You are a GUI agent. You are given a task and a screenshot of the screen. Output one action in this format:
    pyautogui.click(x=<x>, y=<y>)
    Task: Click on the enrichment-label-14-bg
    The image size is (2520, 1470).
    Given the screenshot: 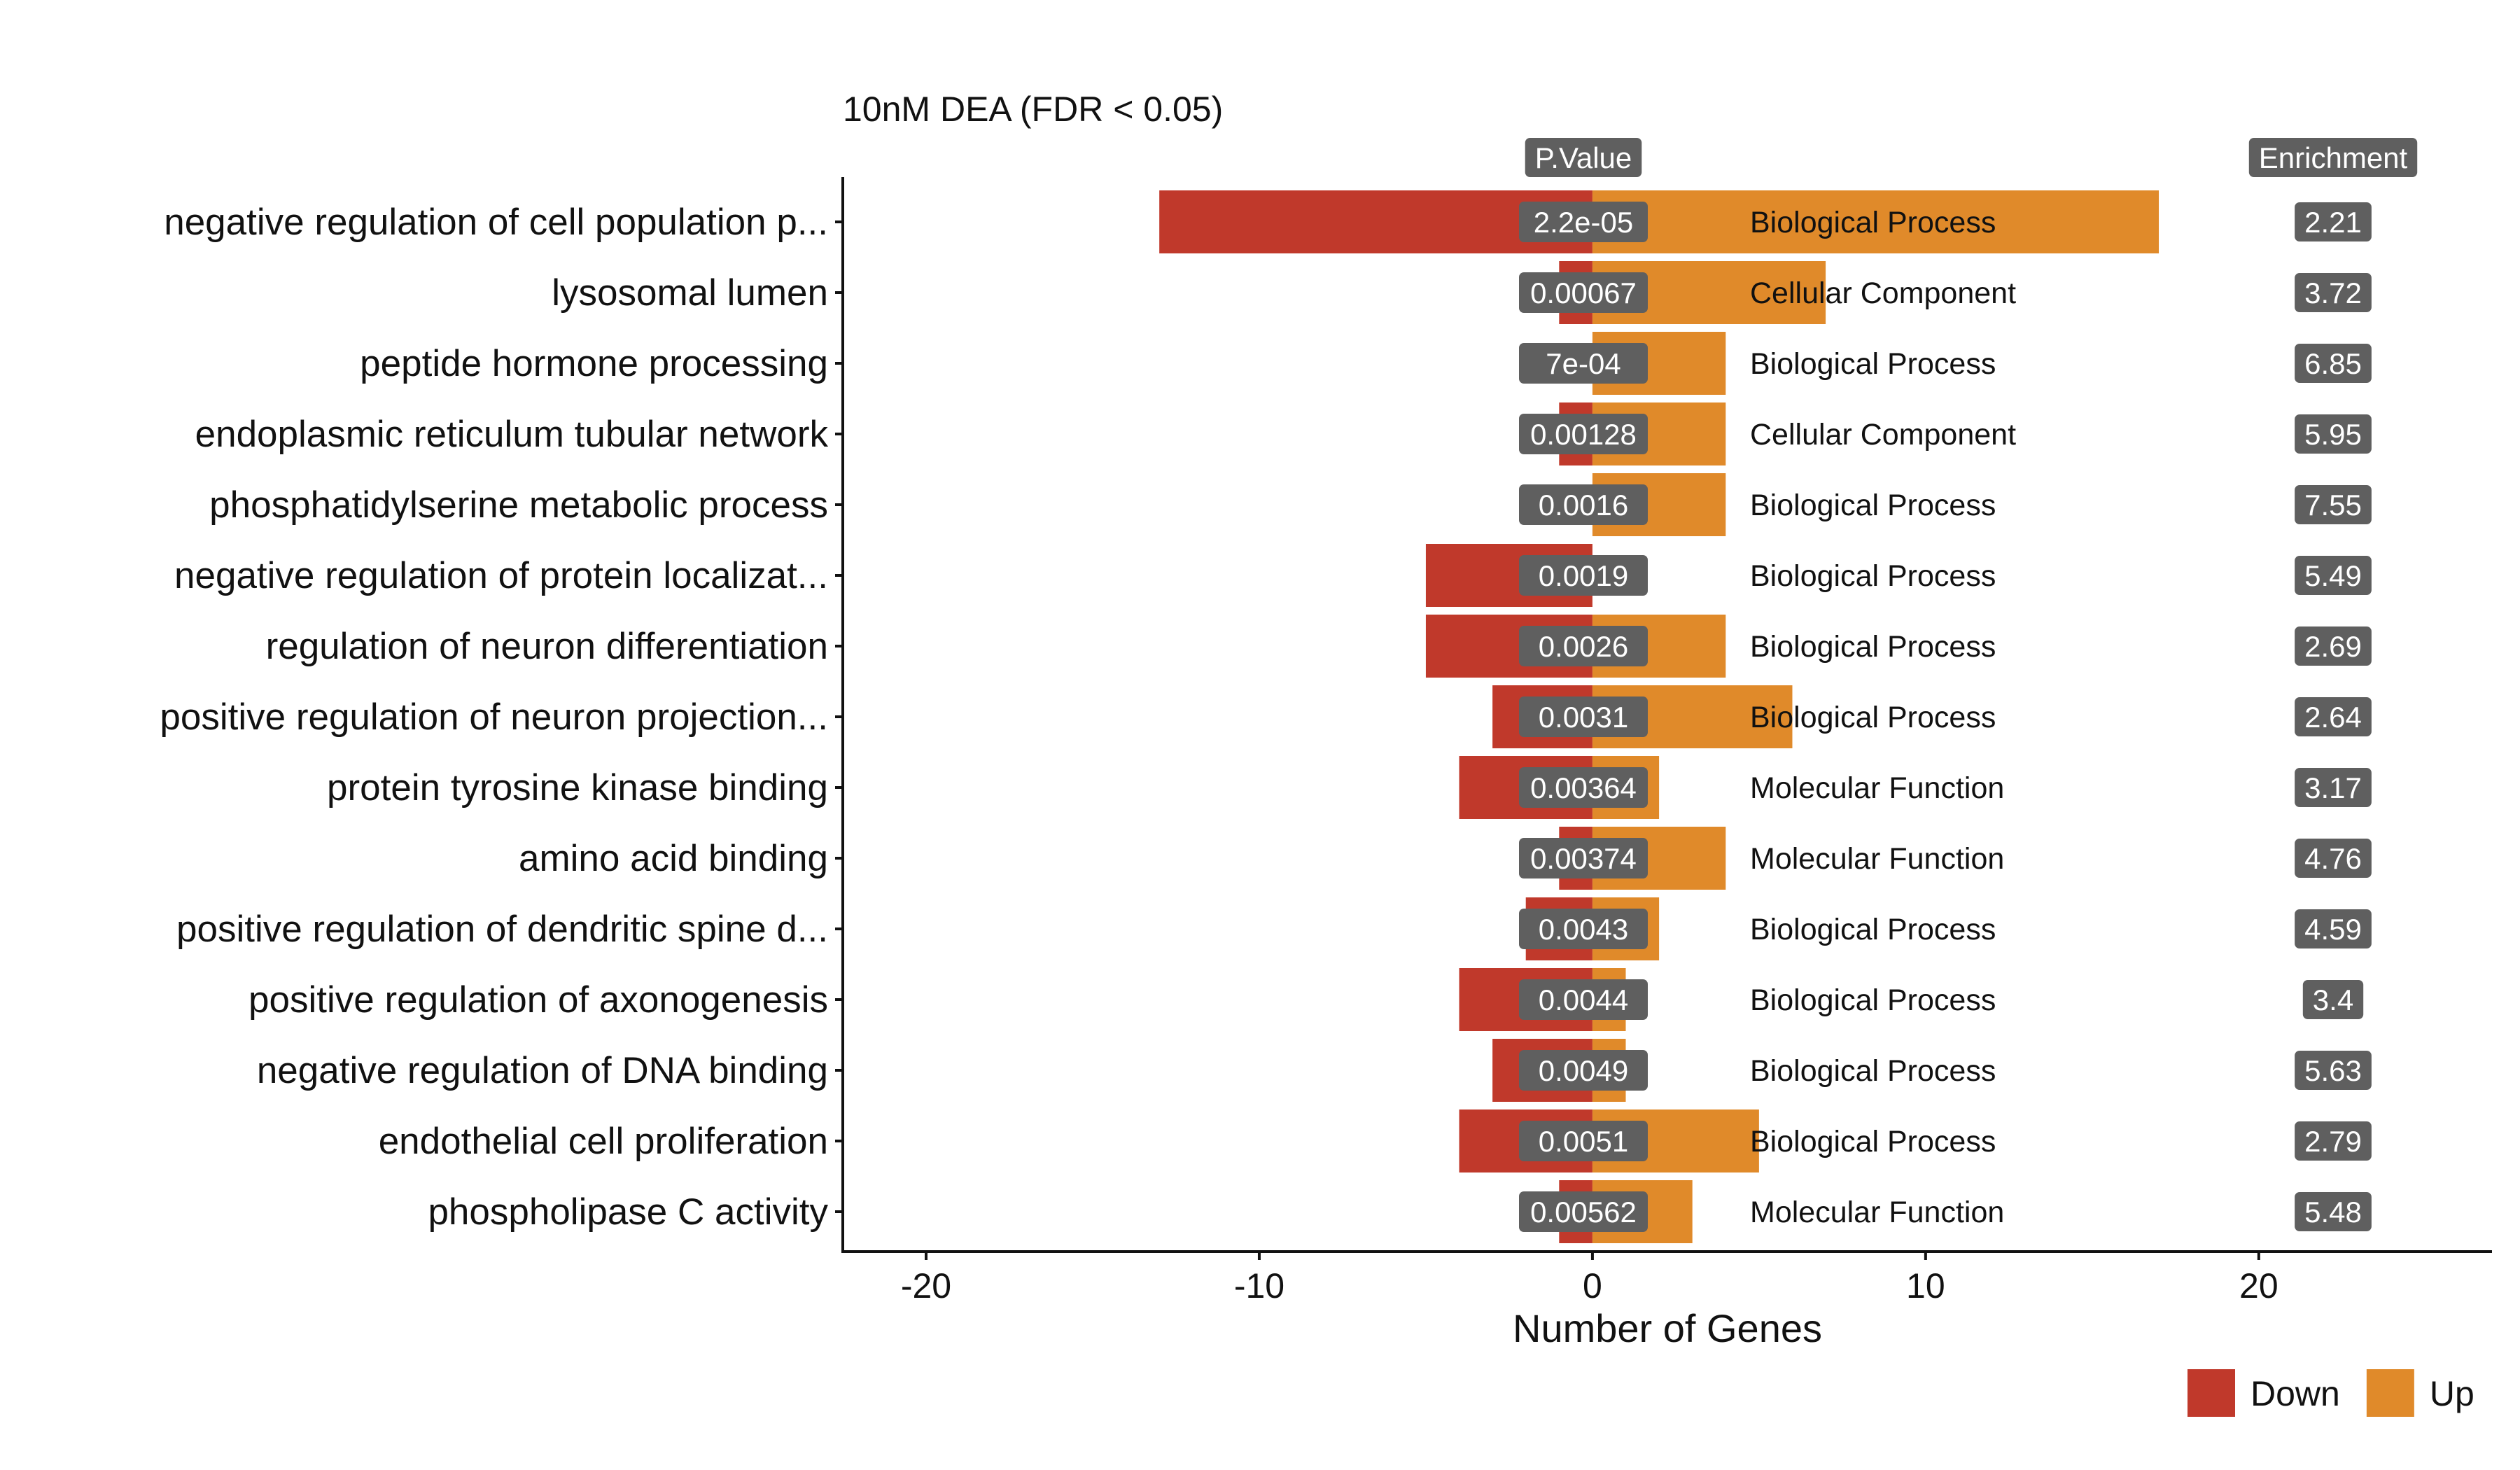 What is the action you would take?
    pyautogui.click(x=2333, y=1211)
    